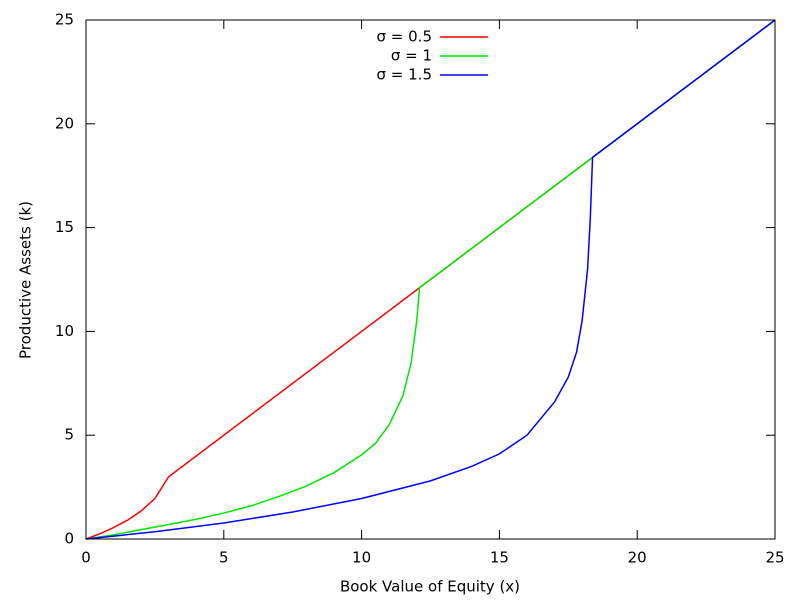  Describe the element at coordinates (404, 37) in the screenshot. I see `legend-label: σ = 0.5` at that location.